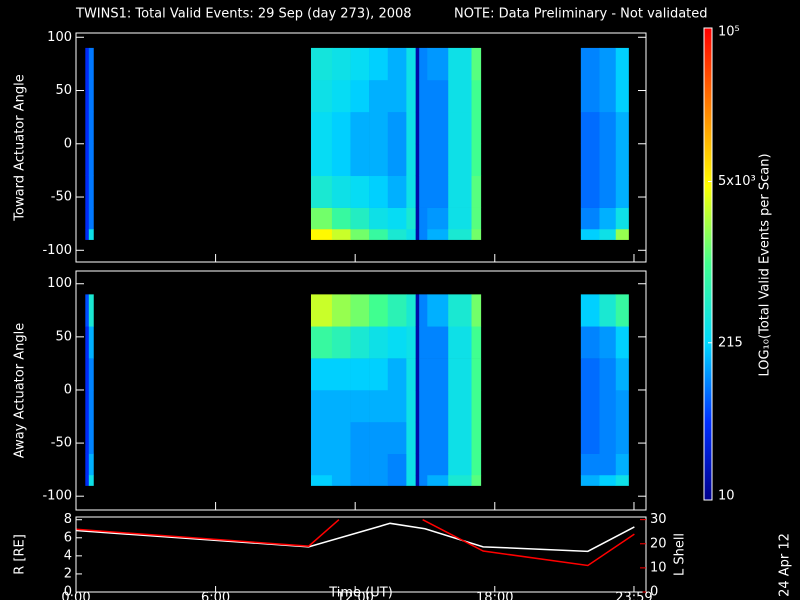 This screenshot has width=800, height=600. I want to click on y-tick-label: 6, so click(68, 537).